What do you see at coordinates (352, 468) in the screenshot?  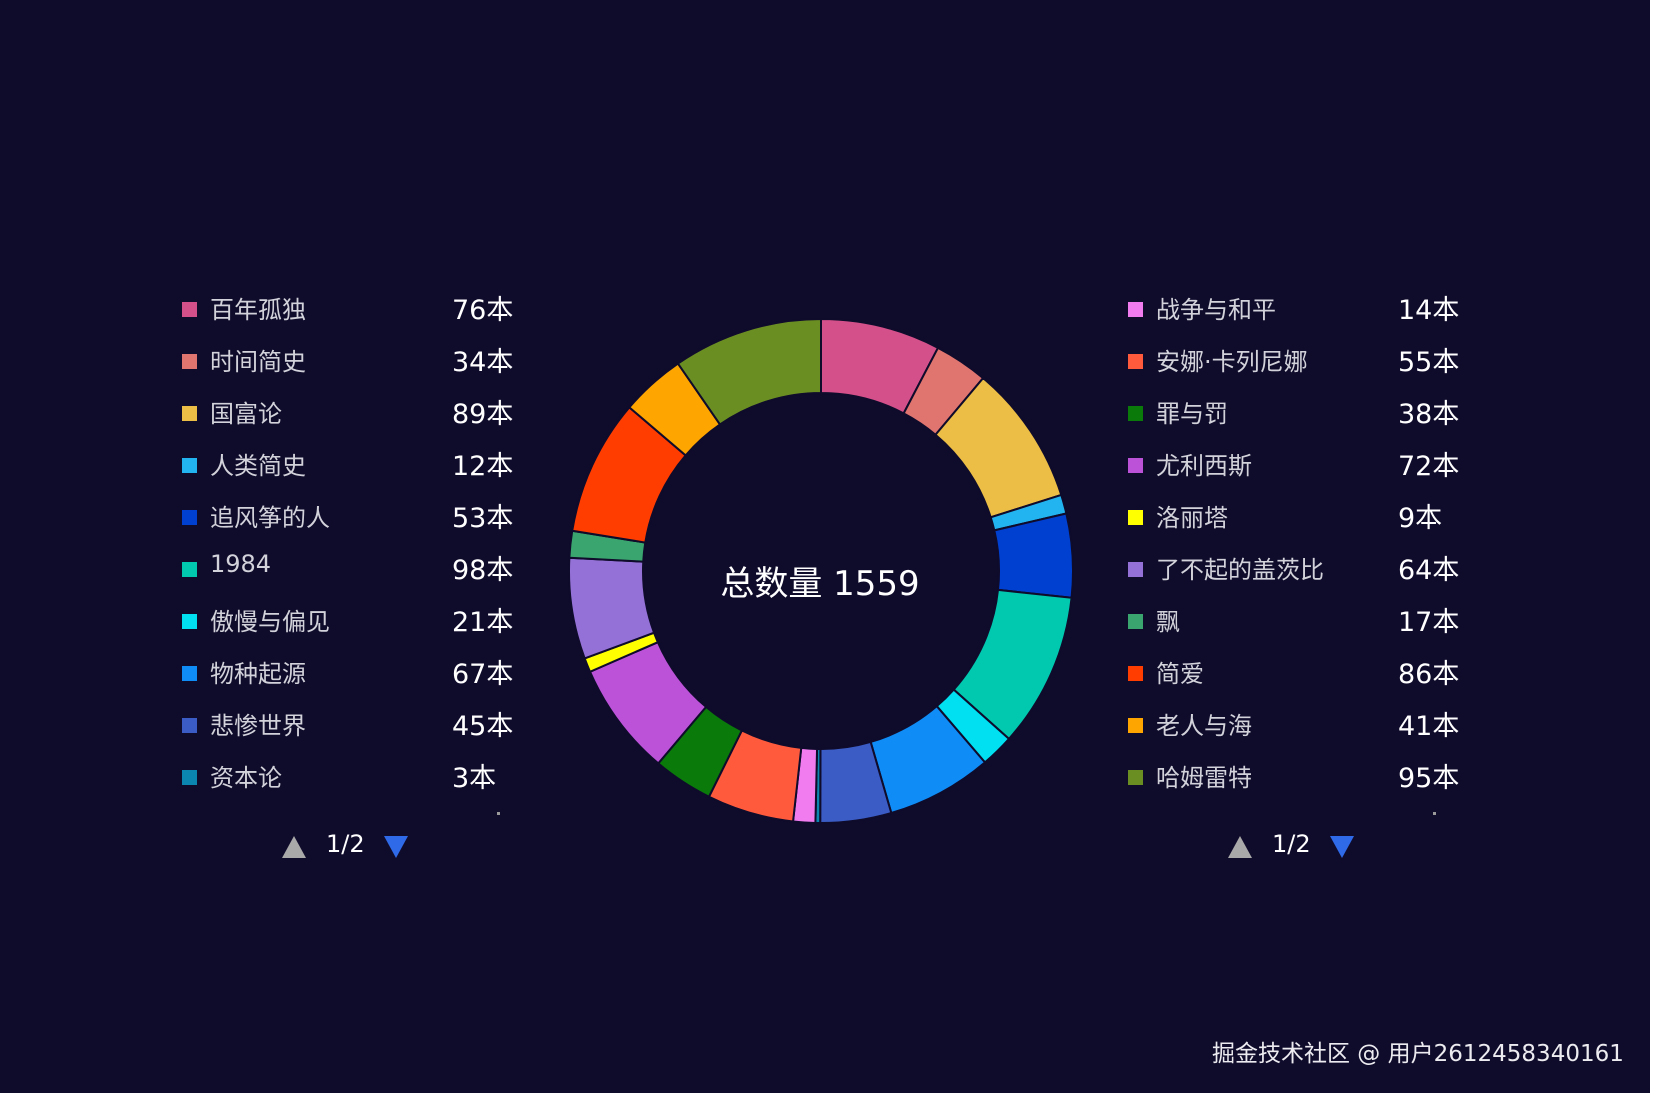 I see `legend-item: 人类简史 12本` at bounding box center [352, 468].